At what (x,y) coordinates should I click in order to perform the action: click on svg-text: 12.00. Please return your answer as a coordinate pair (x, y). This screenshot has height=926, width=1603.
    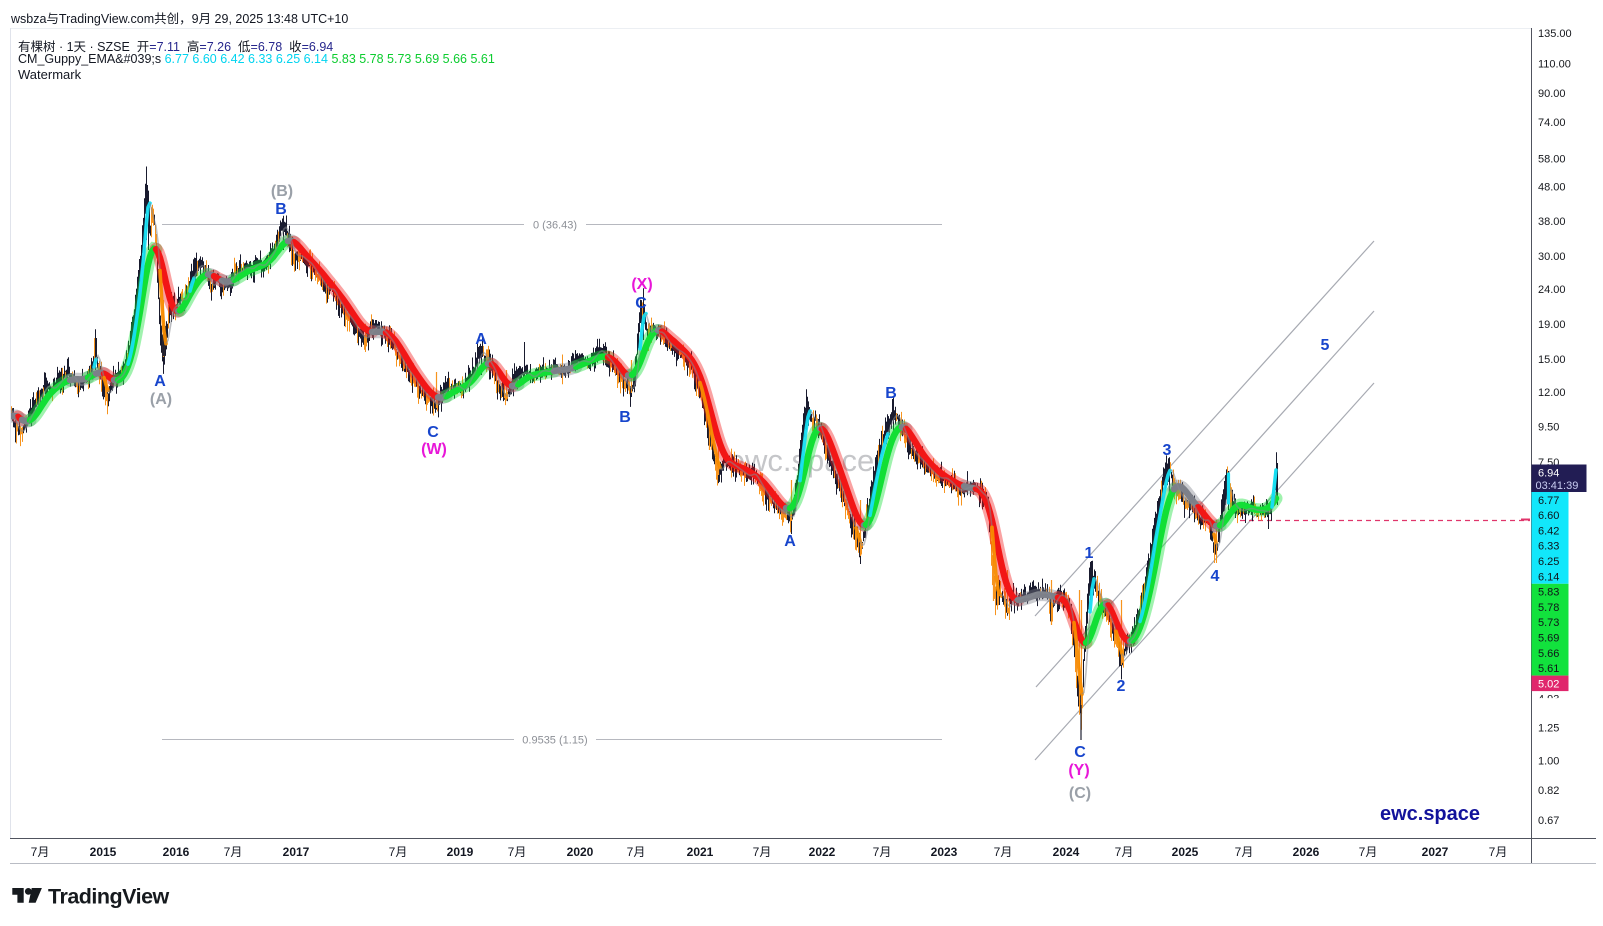
    Looking at the image, I should click on (1552, 393).